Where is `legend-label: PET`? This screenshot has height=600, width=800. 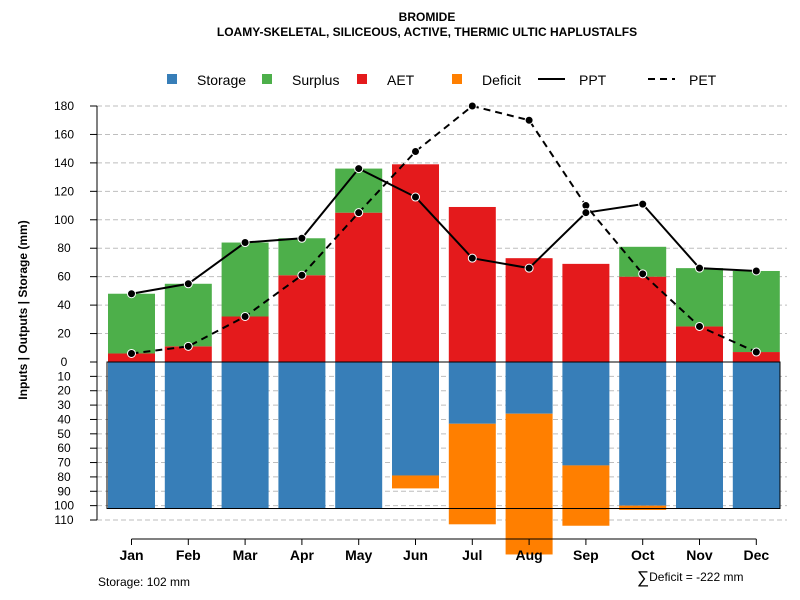 legend-label: PET is located at coordinates (703, 80).